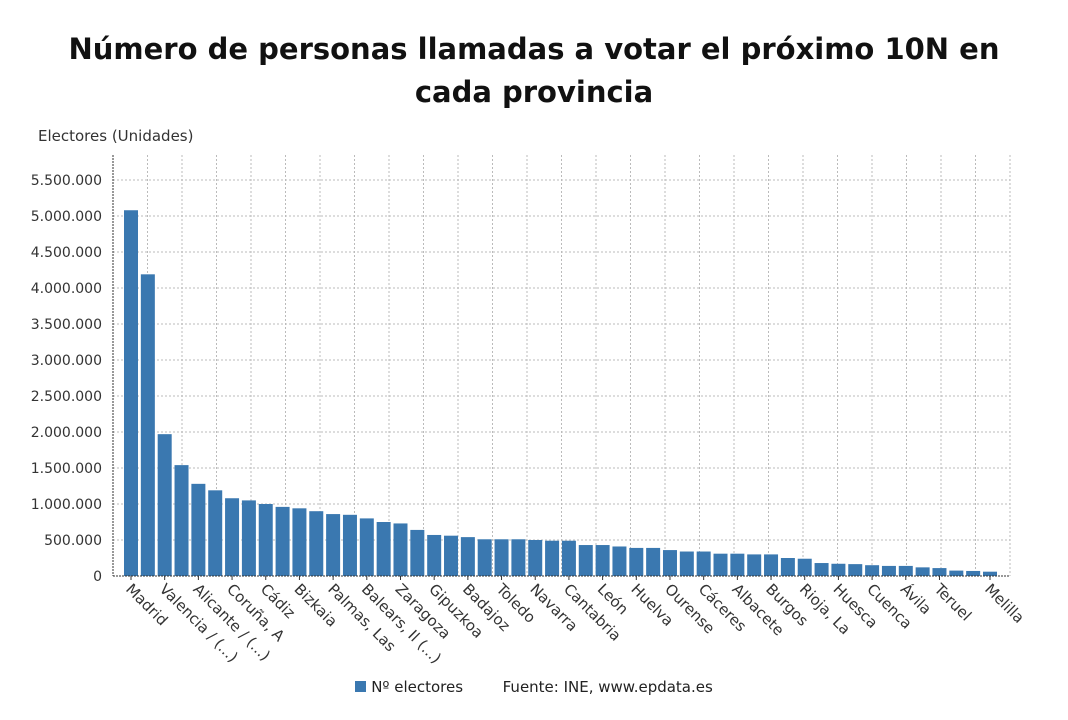 Image resolution: width=1068 pixels, height=720 pixels. I want to click on y-tick-label: 2.500.000, so click(66, 397).